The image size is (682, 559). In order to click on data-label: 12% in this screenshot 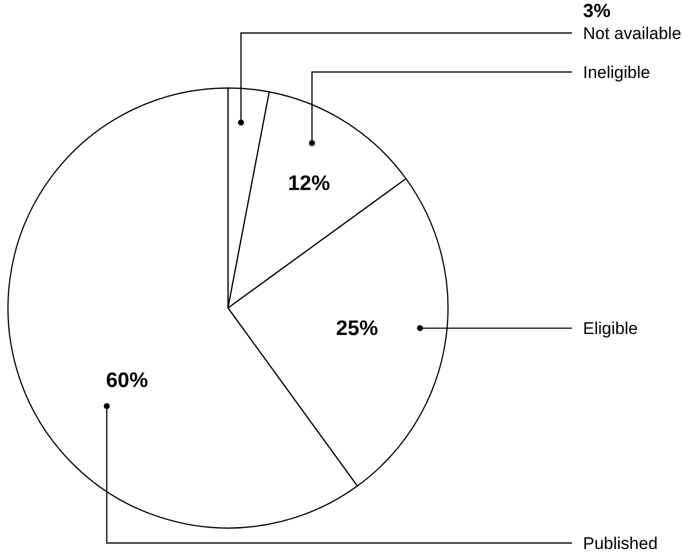, I will do `click(309, 183)`.